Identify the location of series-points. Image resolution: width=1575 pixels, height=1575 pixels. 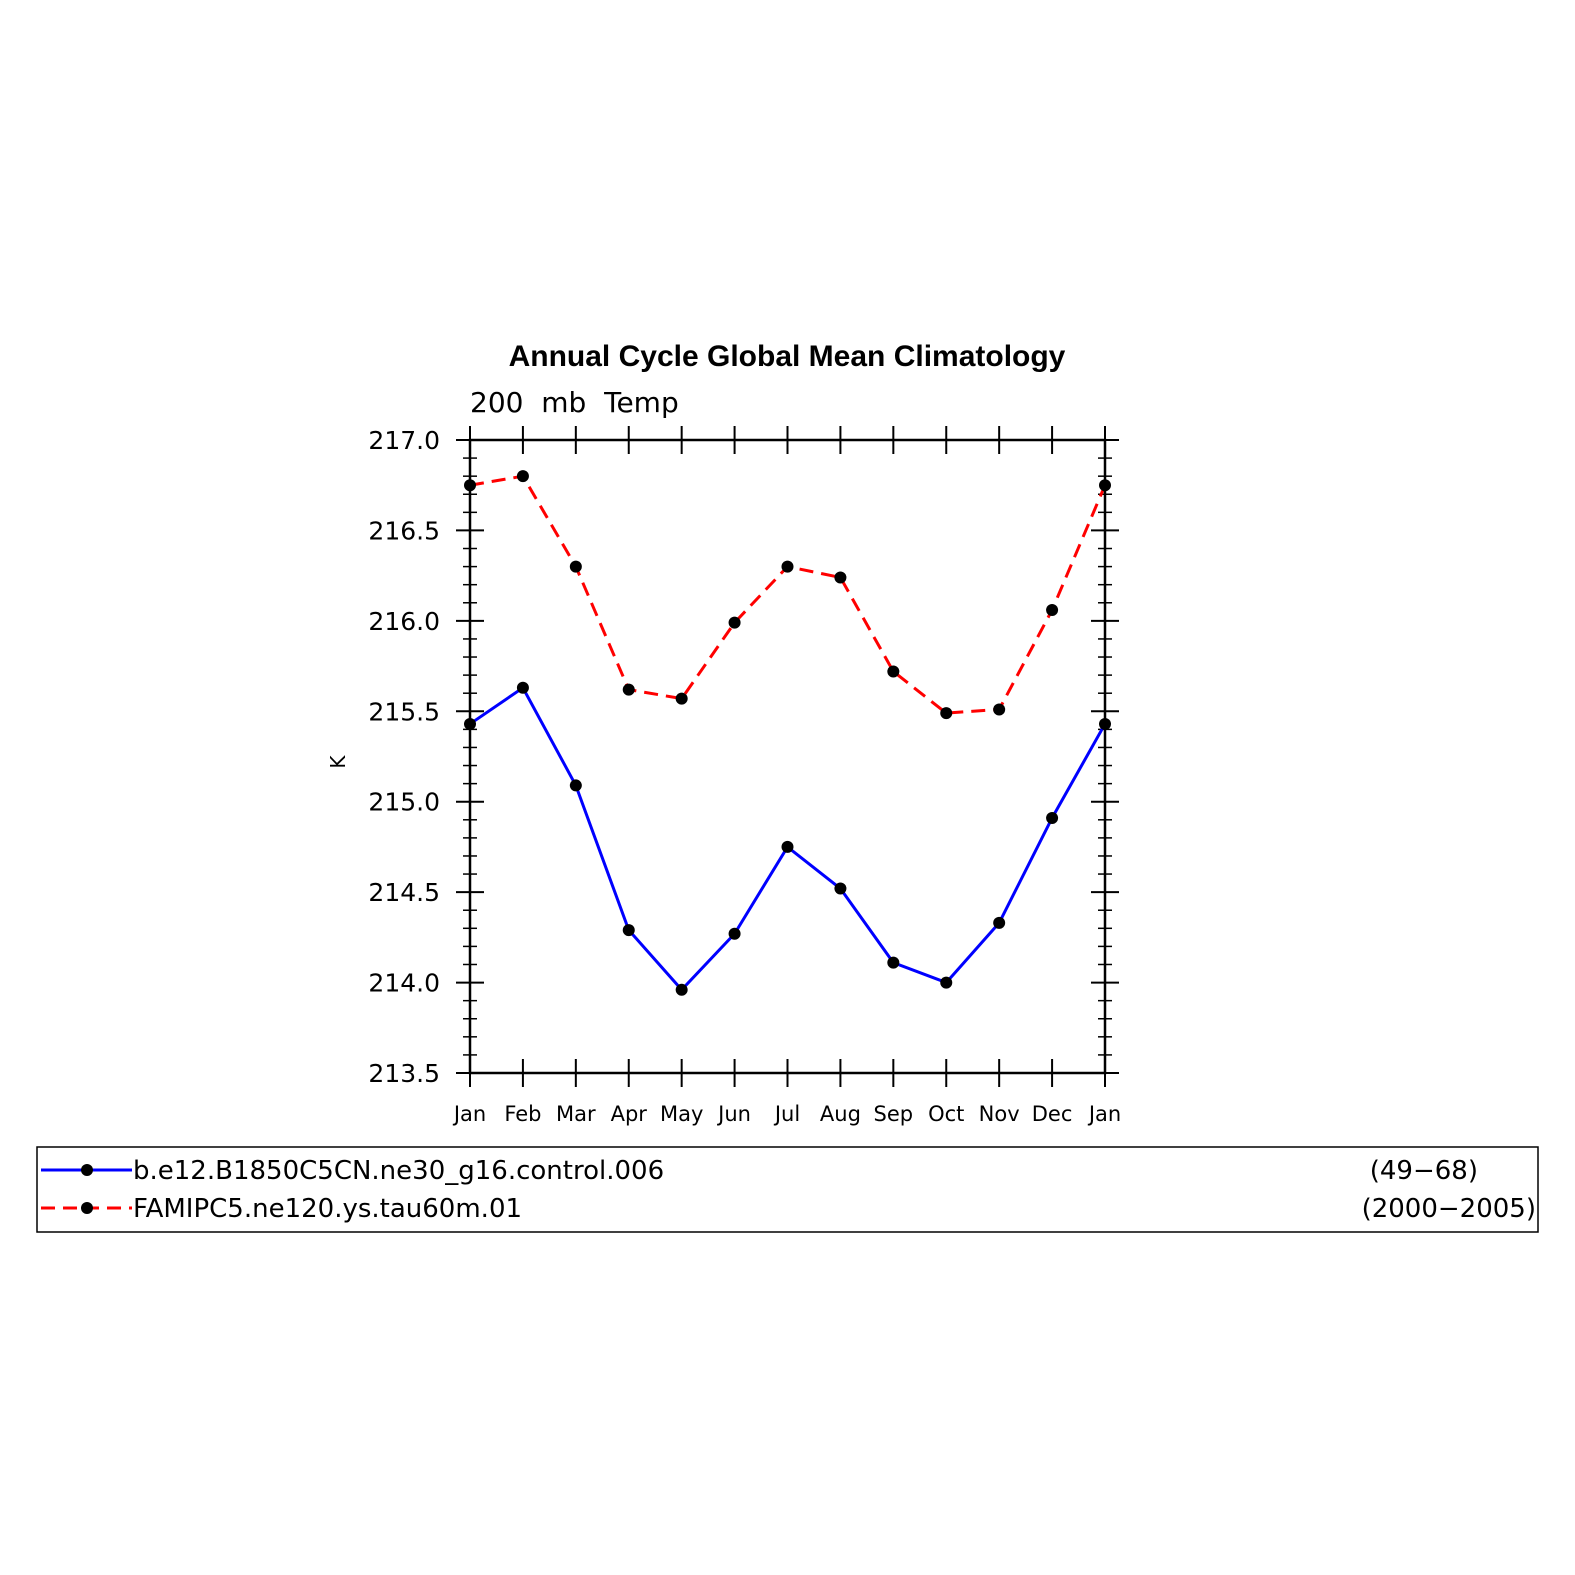
(787, 733).